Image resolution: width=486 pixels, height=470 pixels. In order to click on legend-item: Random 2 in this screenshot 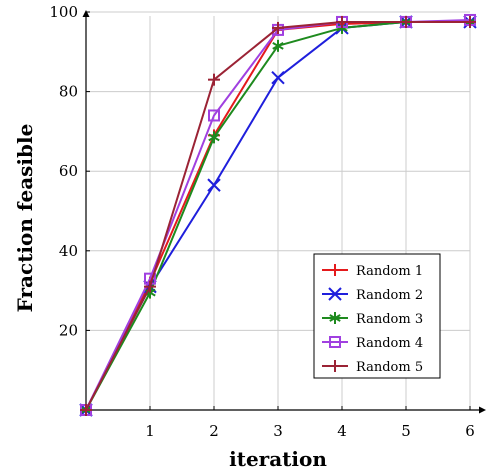, I will do `click(372, 295)`.